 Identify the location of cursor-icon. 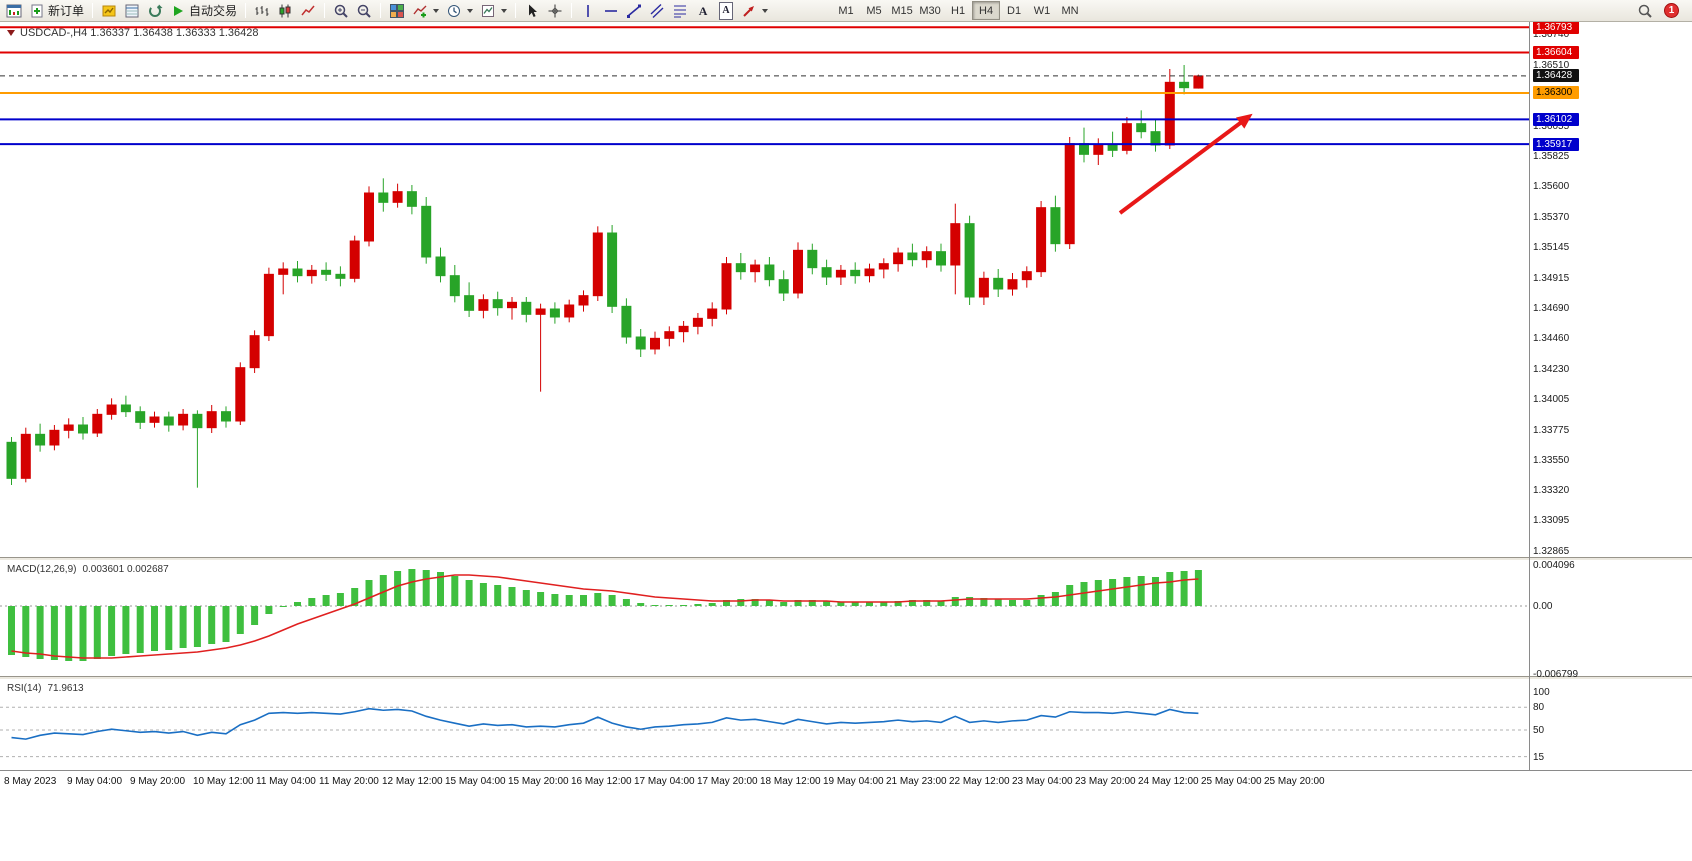
(533, 10).